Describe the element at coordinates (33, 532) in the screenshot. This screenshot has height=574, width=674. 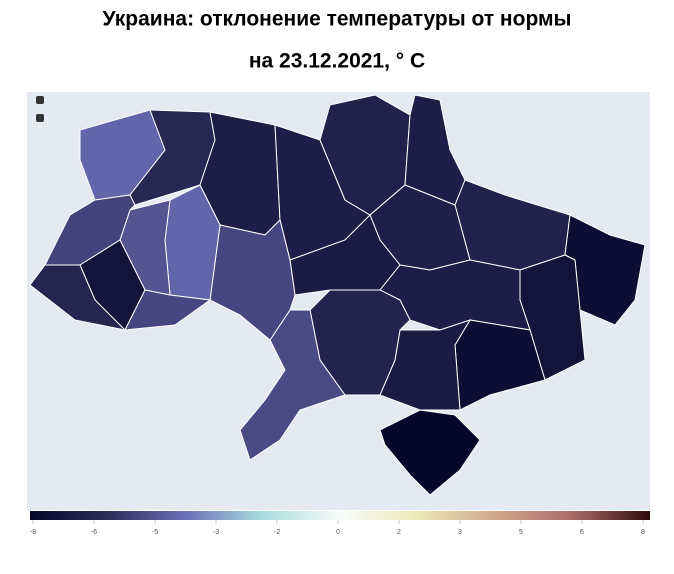
I see `colorbar-tick-label: -8` at that location.